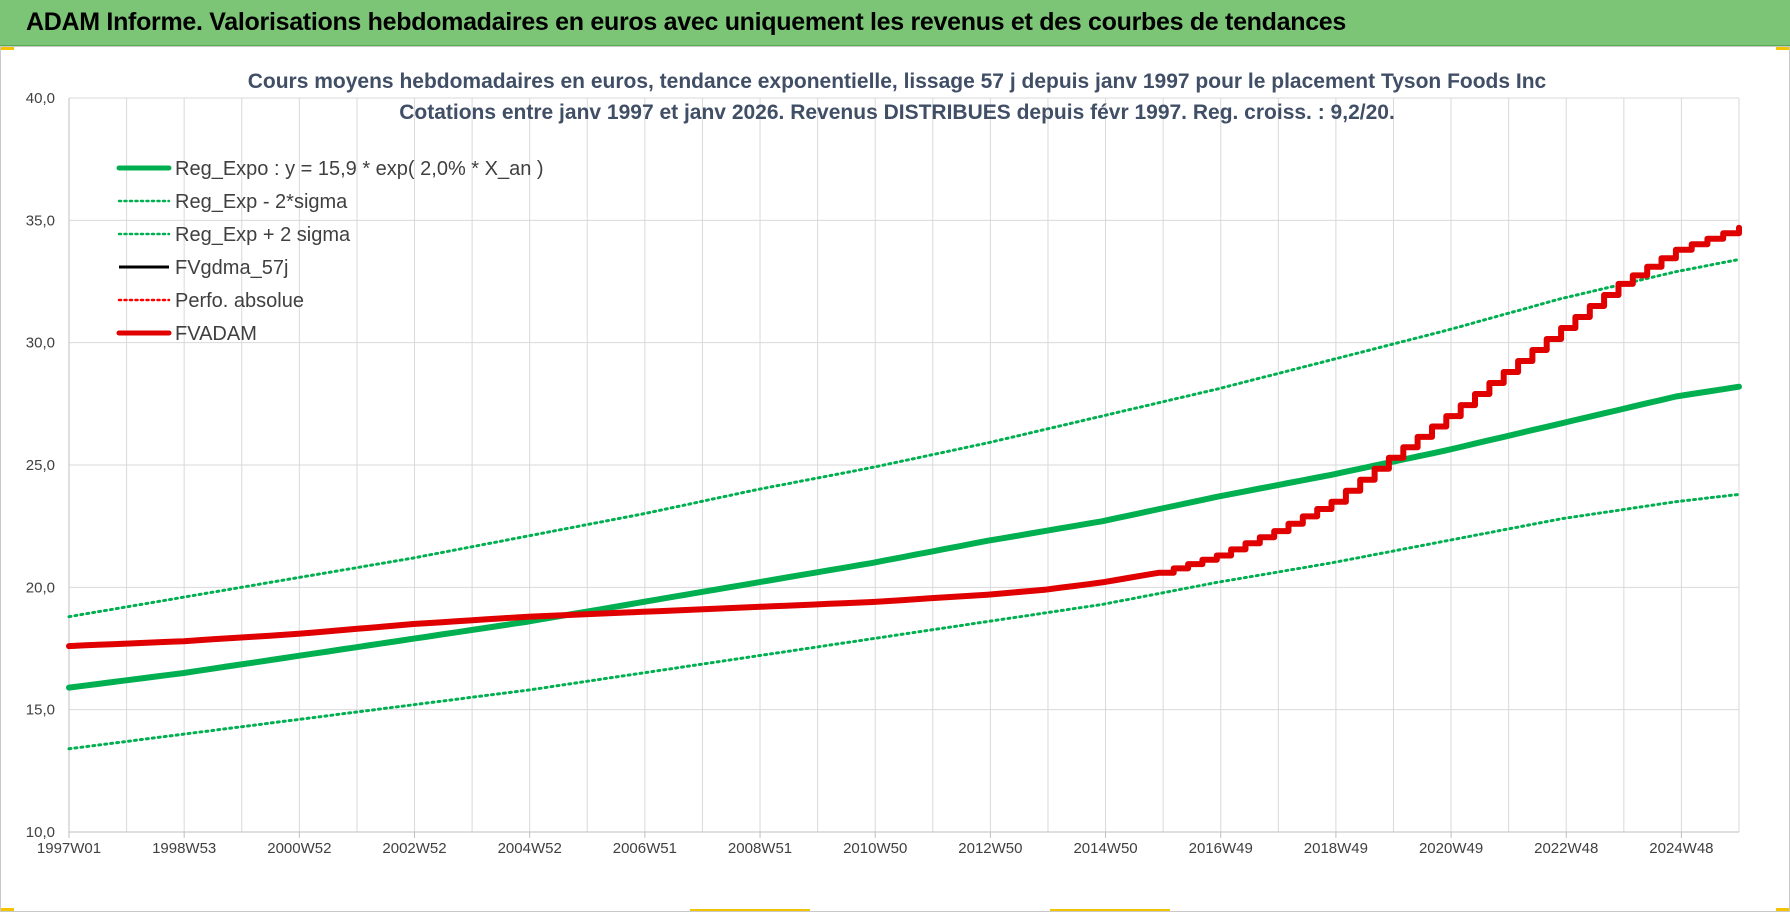 The width and height of the screenshot is (1790, 912). I want to click on x-tick-label: 2006W51, so click(645, 848).